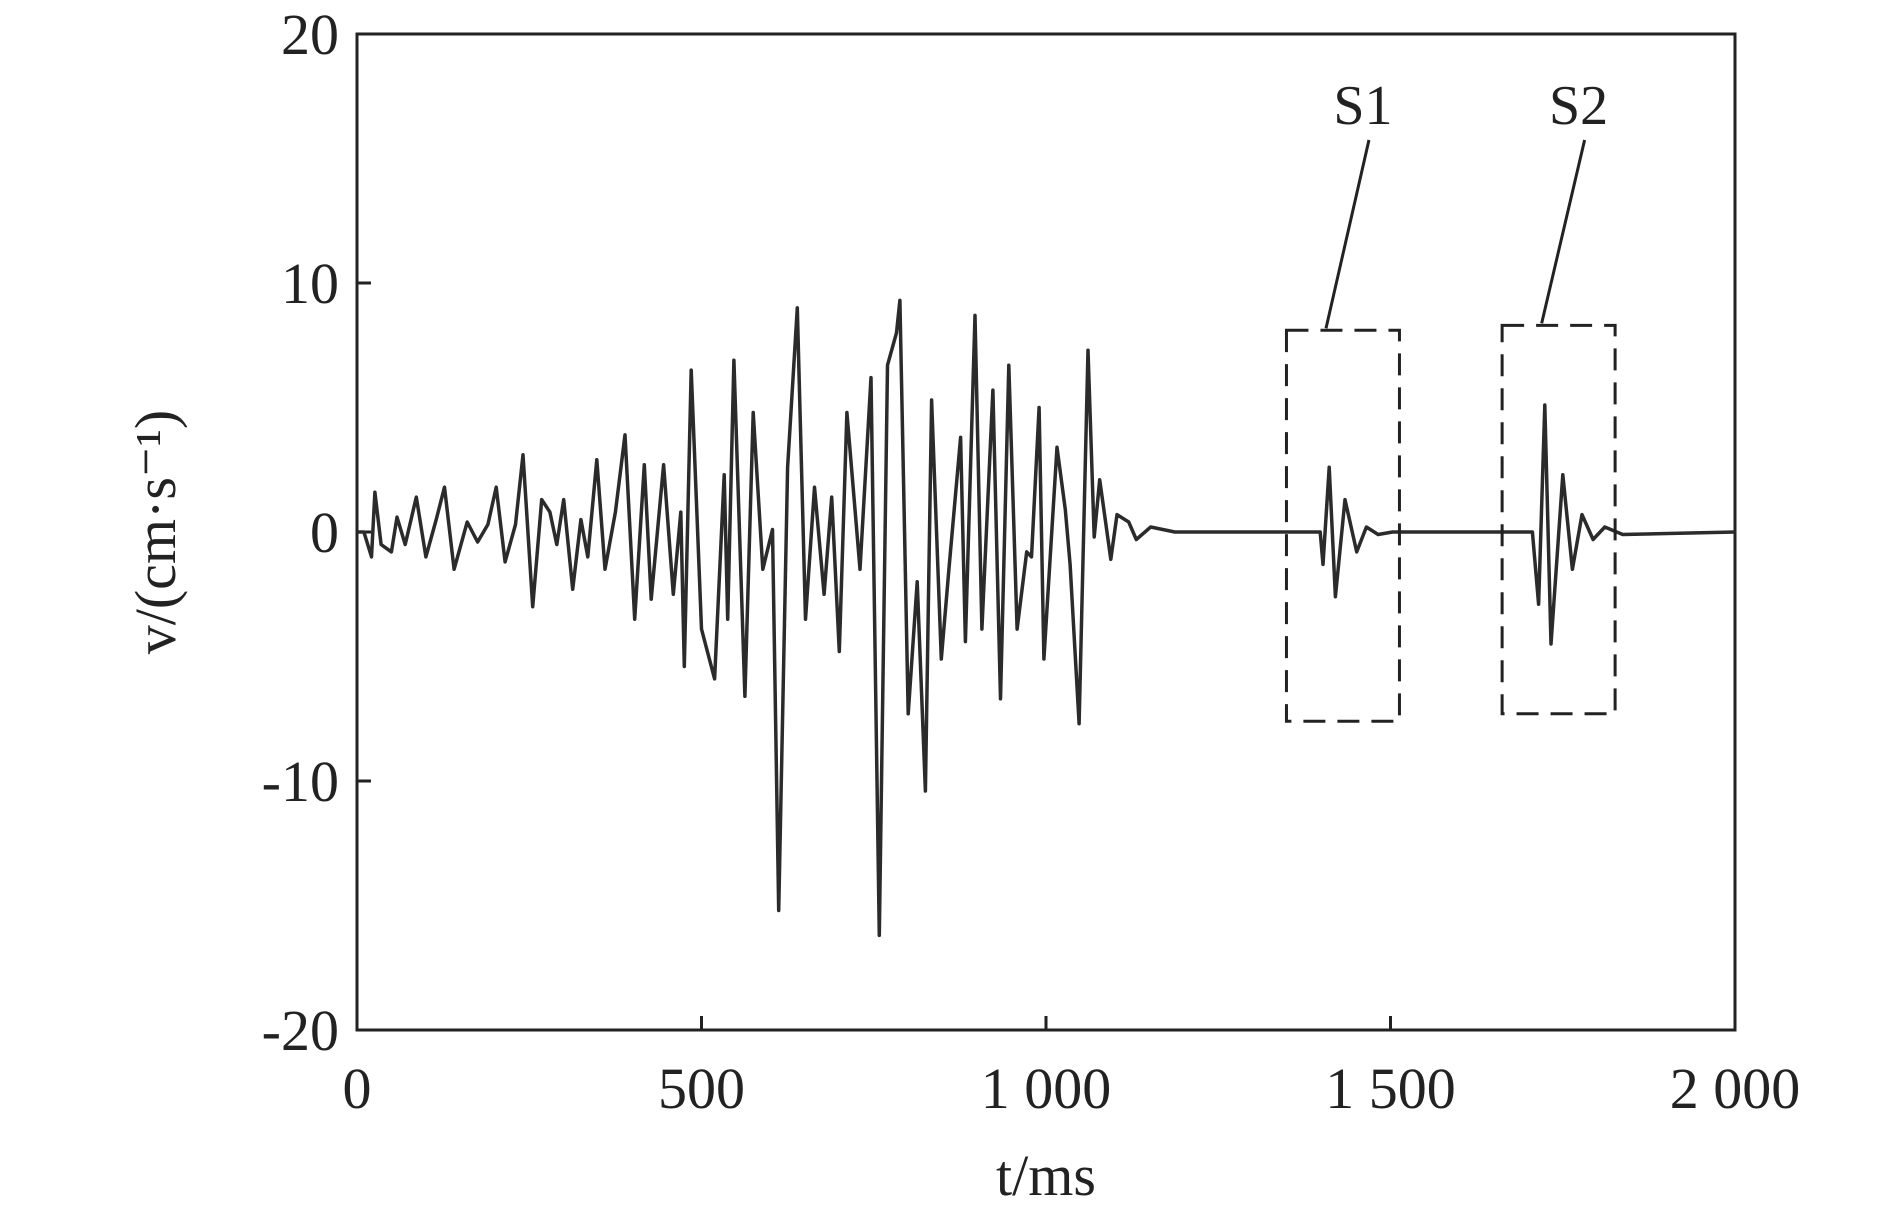 This screenshot has height=1218, width=1890. I want to click on y-tick-label: 10, so click(310, 283).